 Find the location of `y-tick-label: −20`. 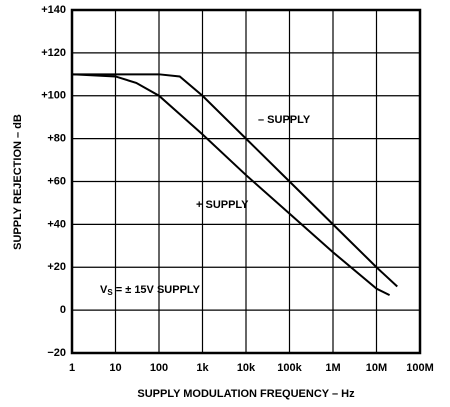

y-tick-label: −20 is located at coordinates (56, 353).